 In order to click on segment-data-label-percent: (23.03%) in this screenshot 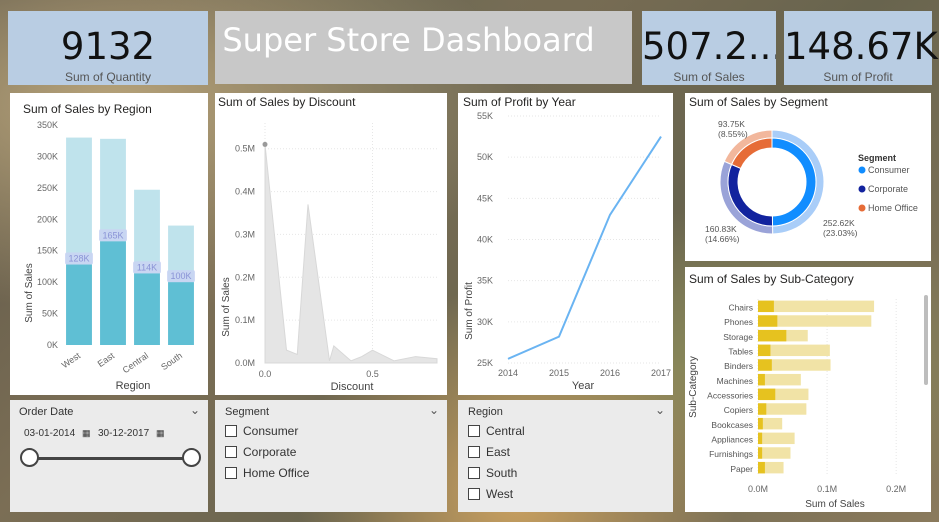, I will do `click(840, 233)`.